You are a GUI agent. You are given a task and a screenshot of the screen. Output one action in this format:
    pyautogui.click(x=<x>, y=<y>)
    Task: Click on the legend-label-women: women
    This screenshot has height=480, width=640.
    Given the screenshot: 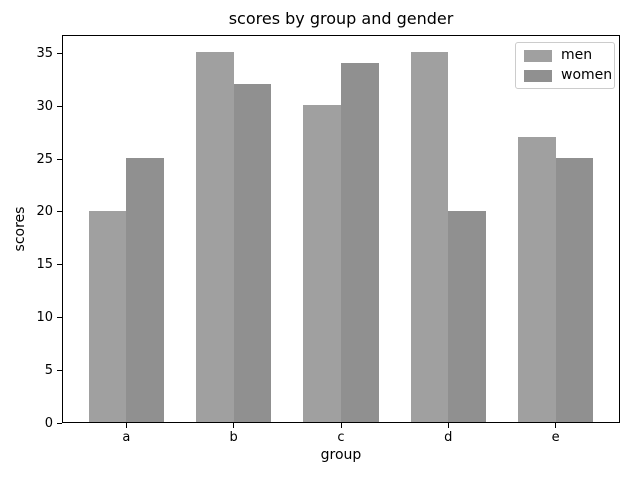 What is the action you would take?
    pyautogui.click(x=587, y=75)
    